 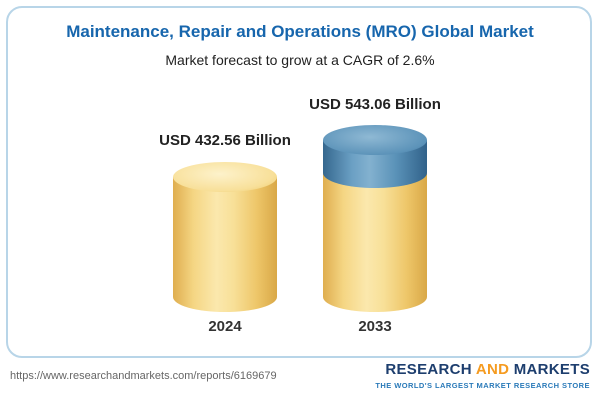 I want to click on bar-2024-cylinder, so click(x=225, y=237).